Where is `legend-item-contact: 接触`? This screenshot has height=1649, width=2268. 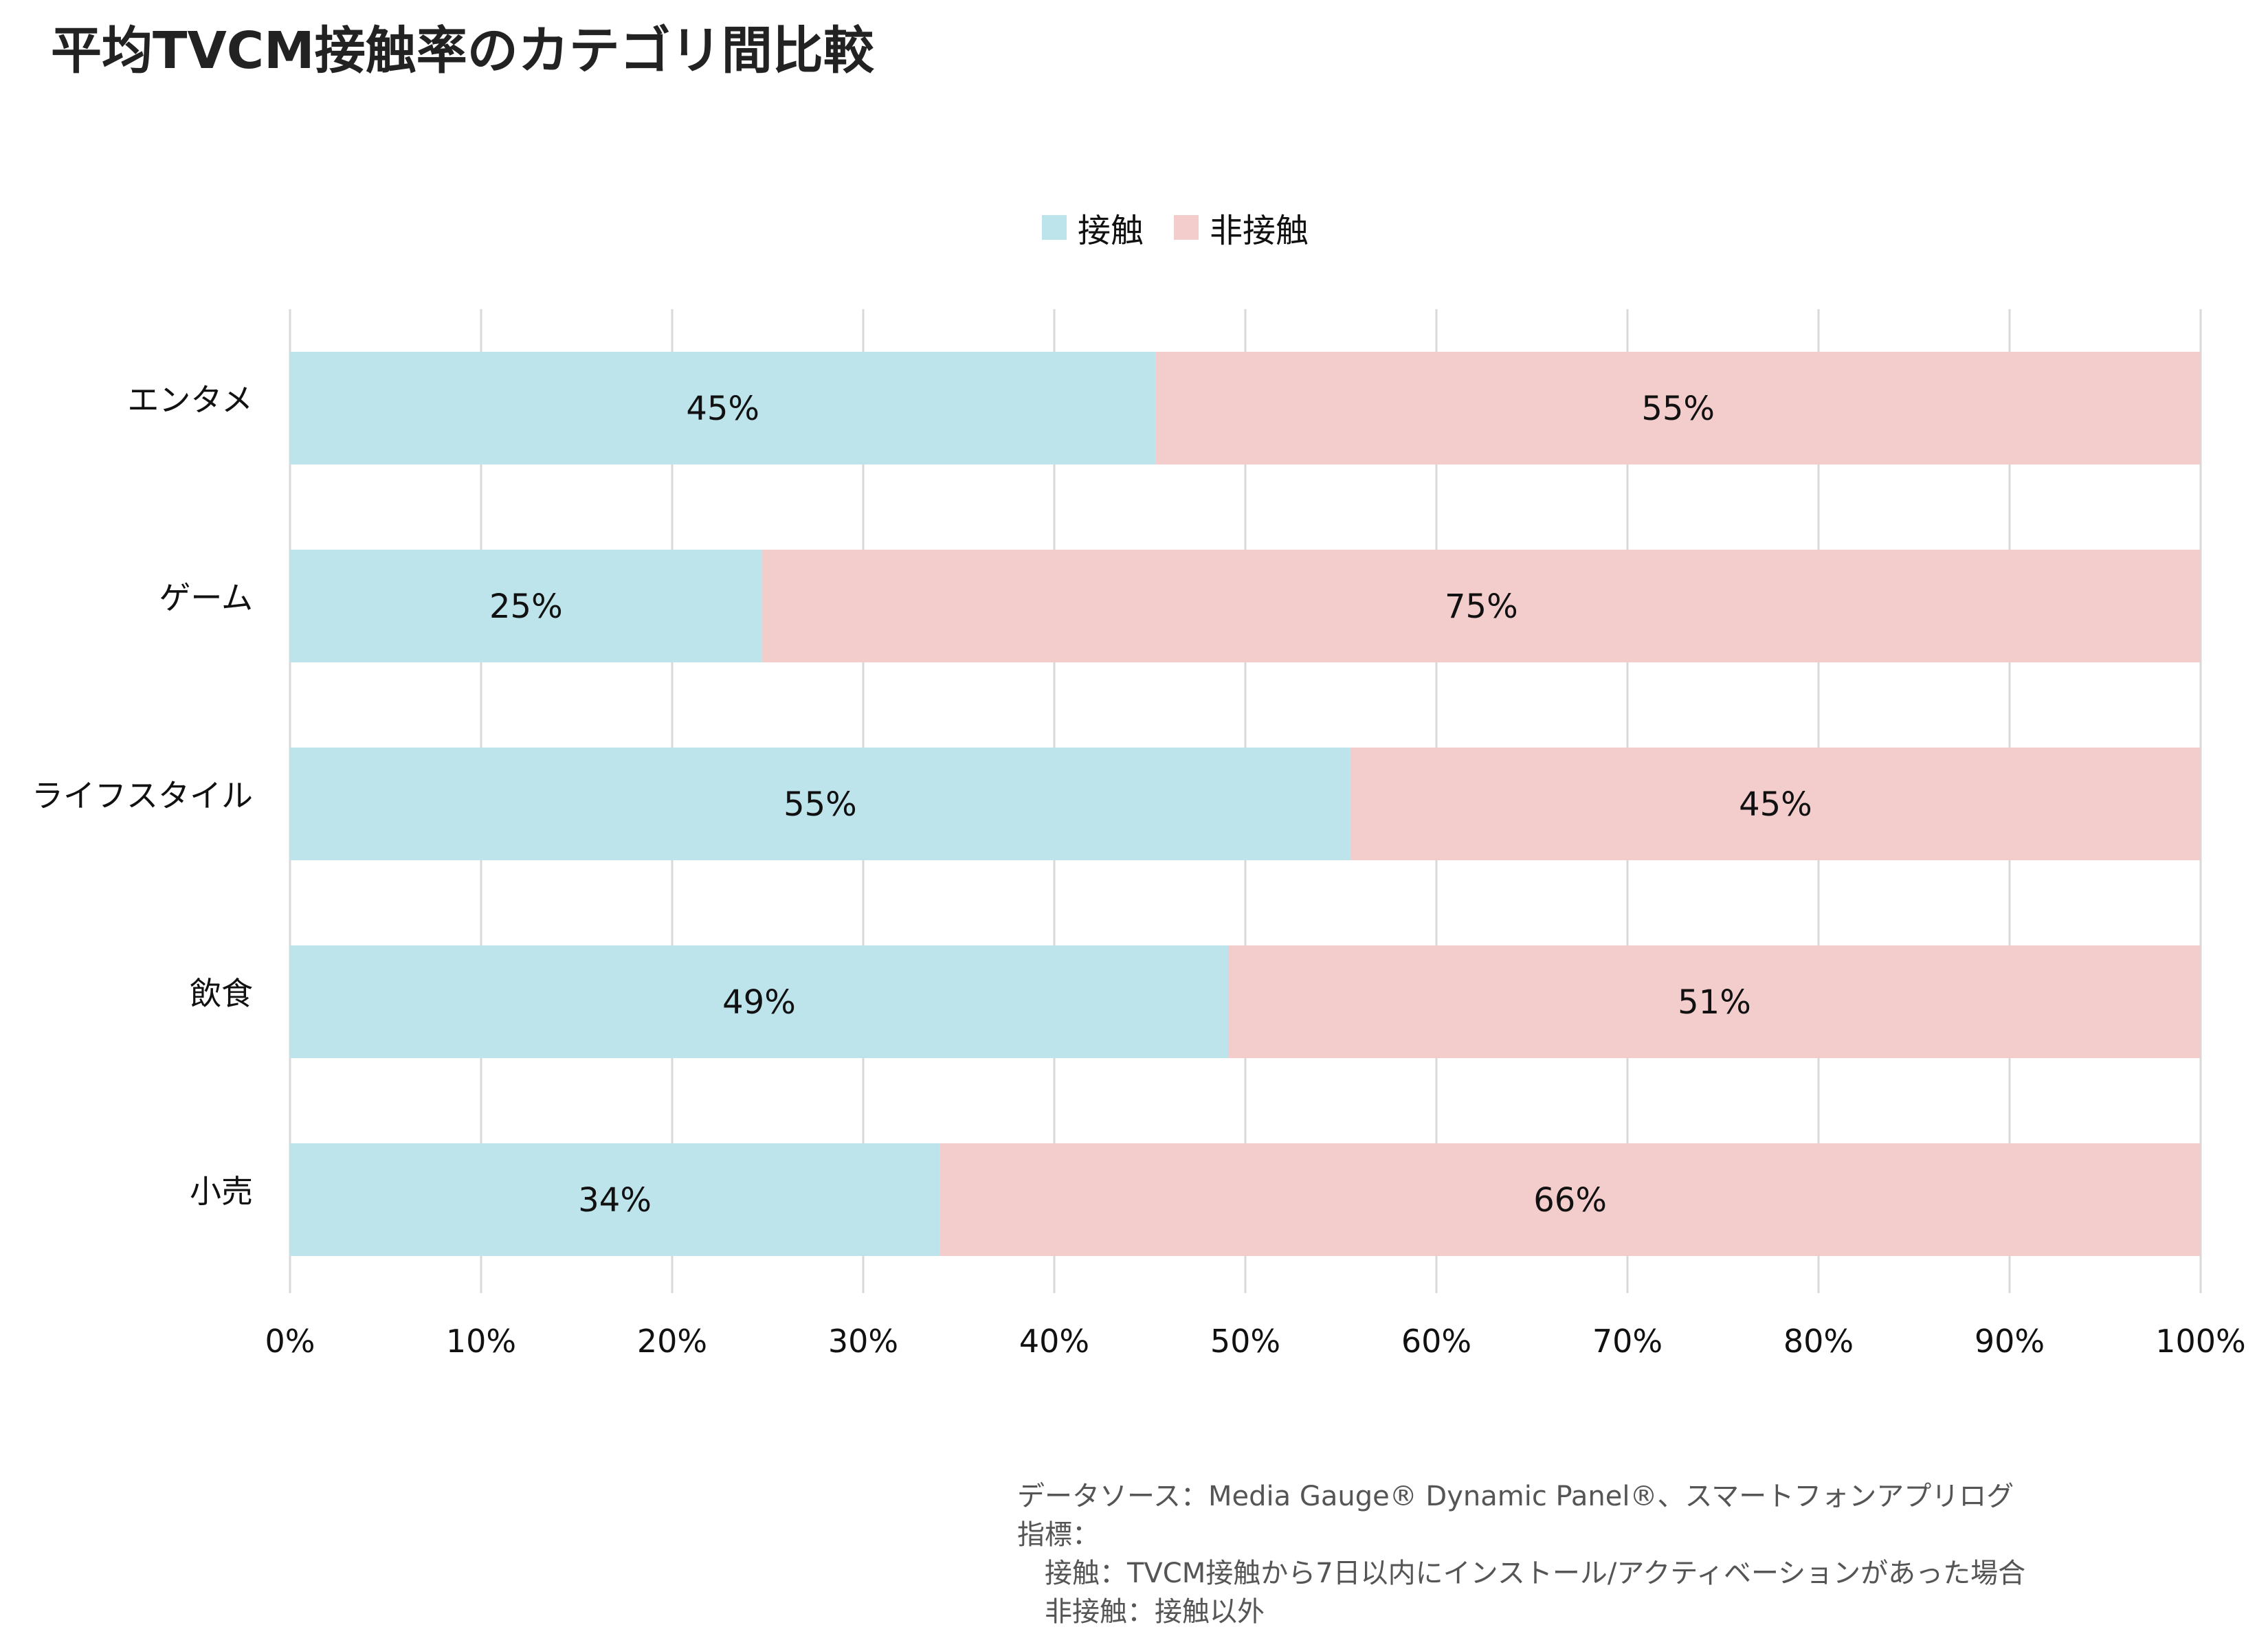
legend-item-contact: 接触 is located at coordinates (1092, 227).